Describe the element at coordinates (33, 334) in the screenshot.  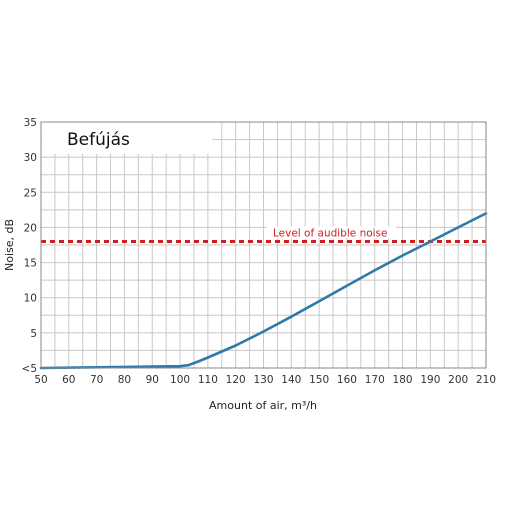
I see `y-tick-label: 5` at that location.